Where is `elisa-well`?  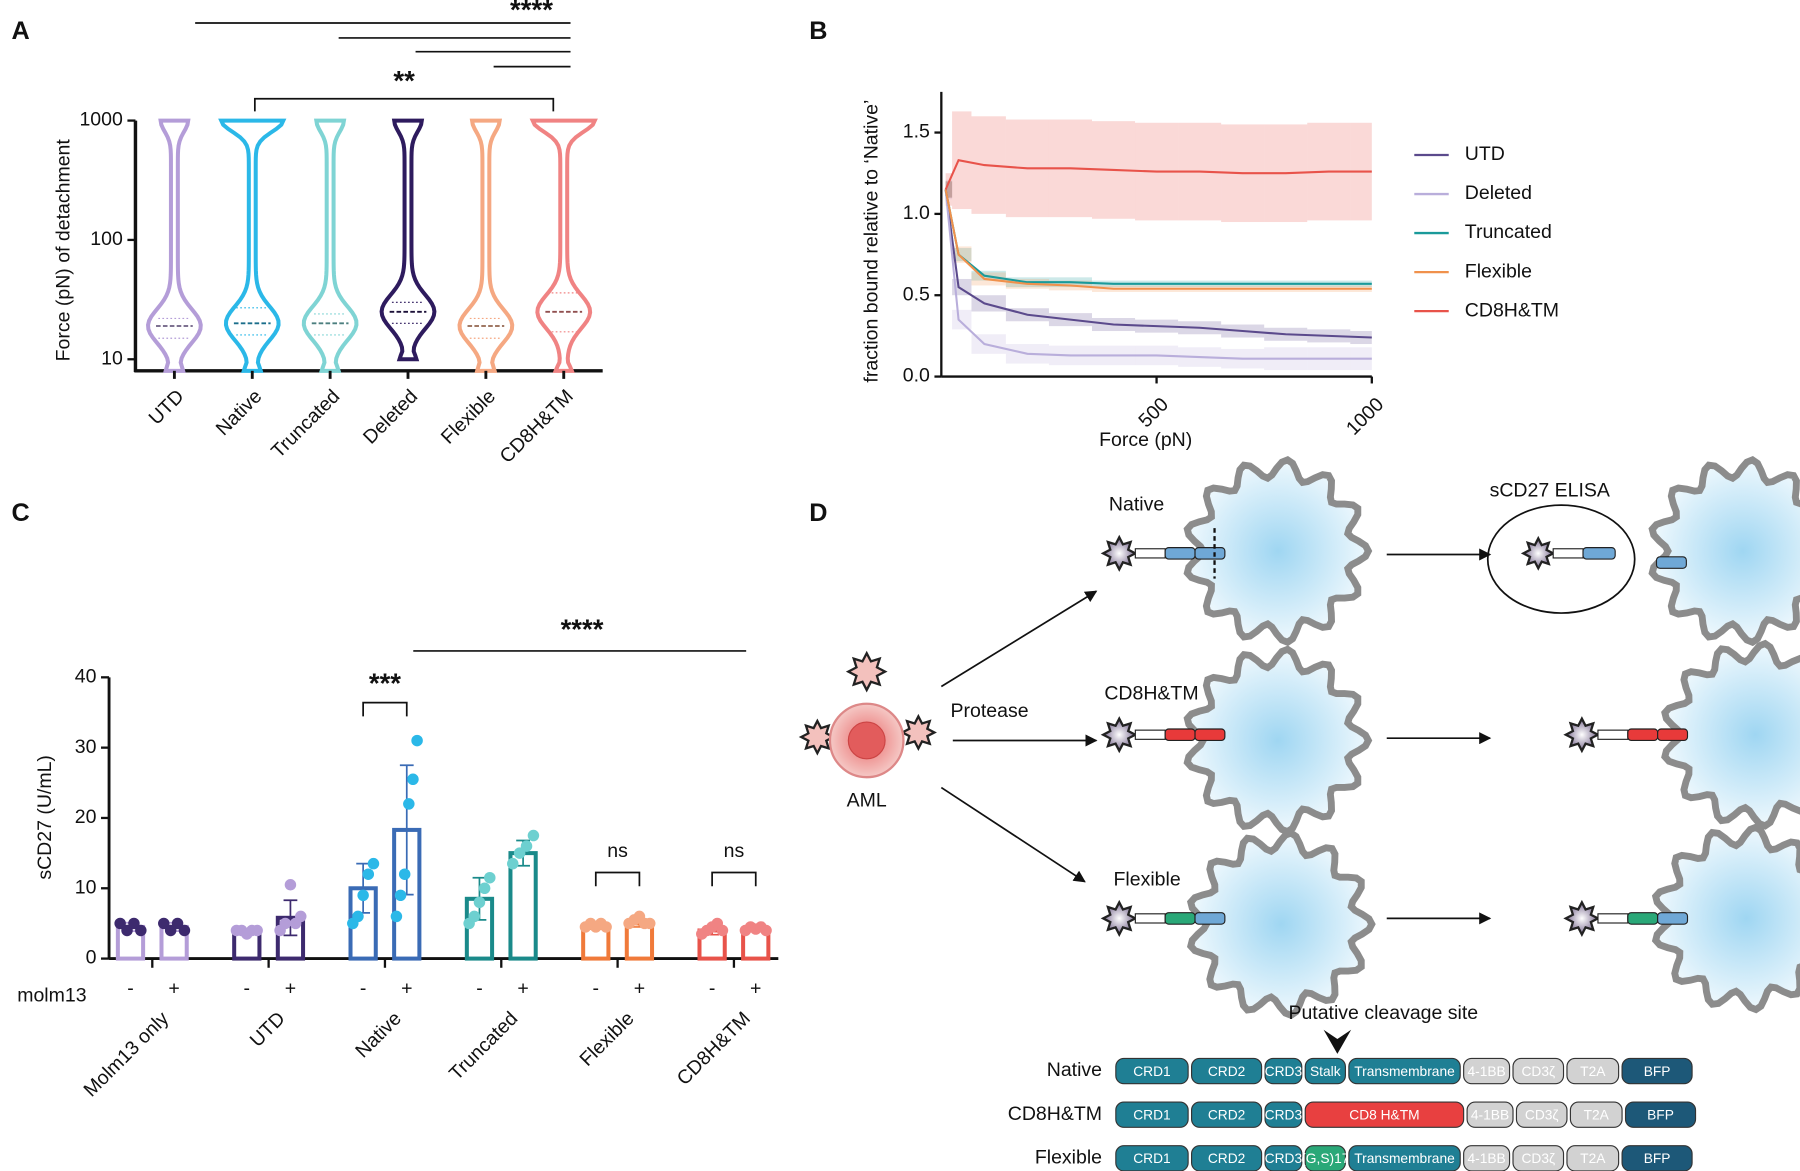 elisa-well is located at coordinates (1561, 559).